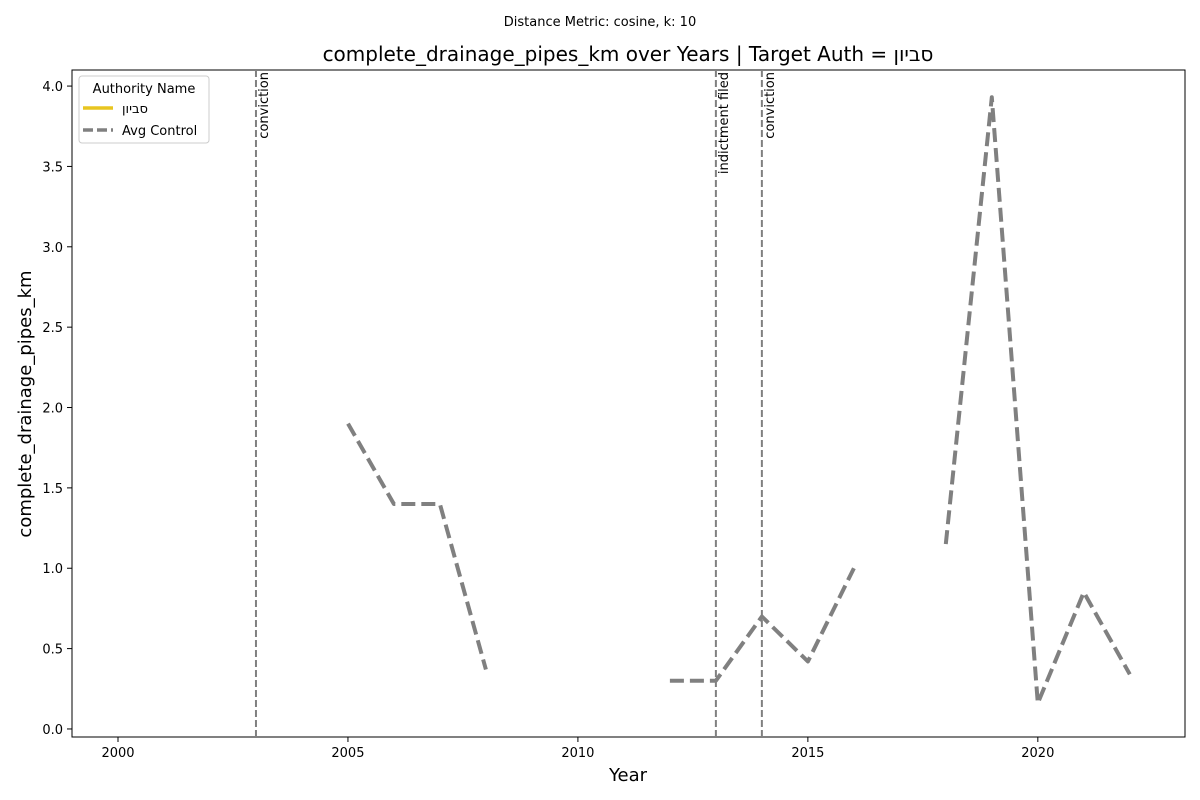 This screenshot has width=1200, height=800. What do you see at coordinates (52, 650) in the screenshot?
I see `y-tick-label: 0.5` at bounding box center [52, 650].